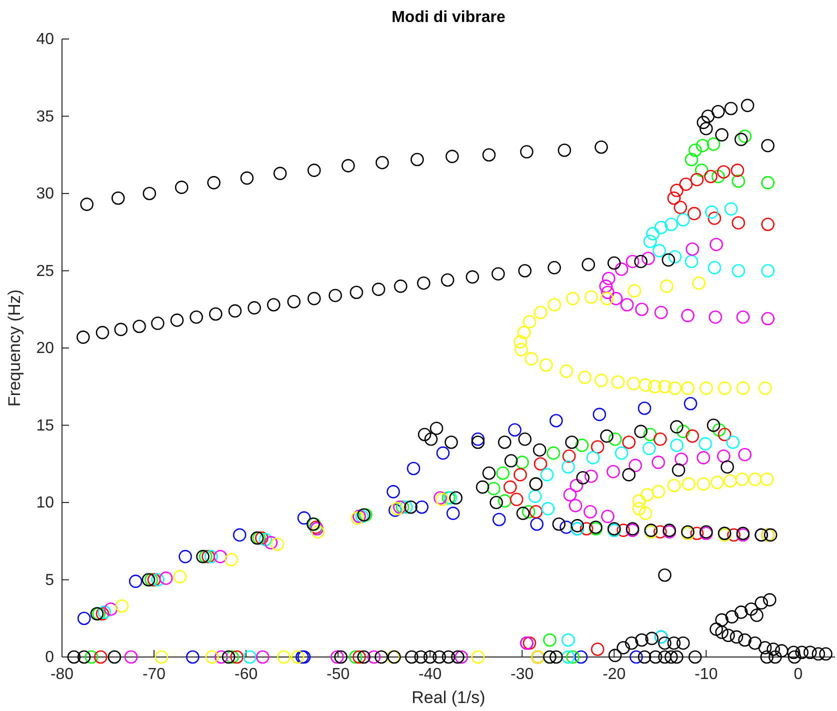 Image resolution: width=837 pixels, height=711 pixels. What do you see at coordinates (14, 348) in the screenshot?
I see `y-axis-title: Frequency (Hz)` at bounding box center [14, 348].